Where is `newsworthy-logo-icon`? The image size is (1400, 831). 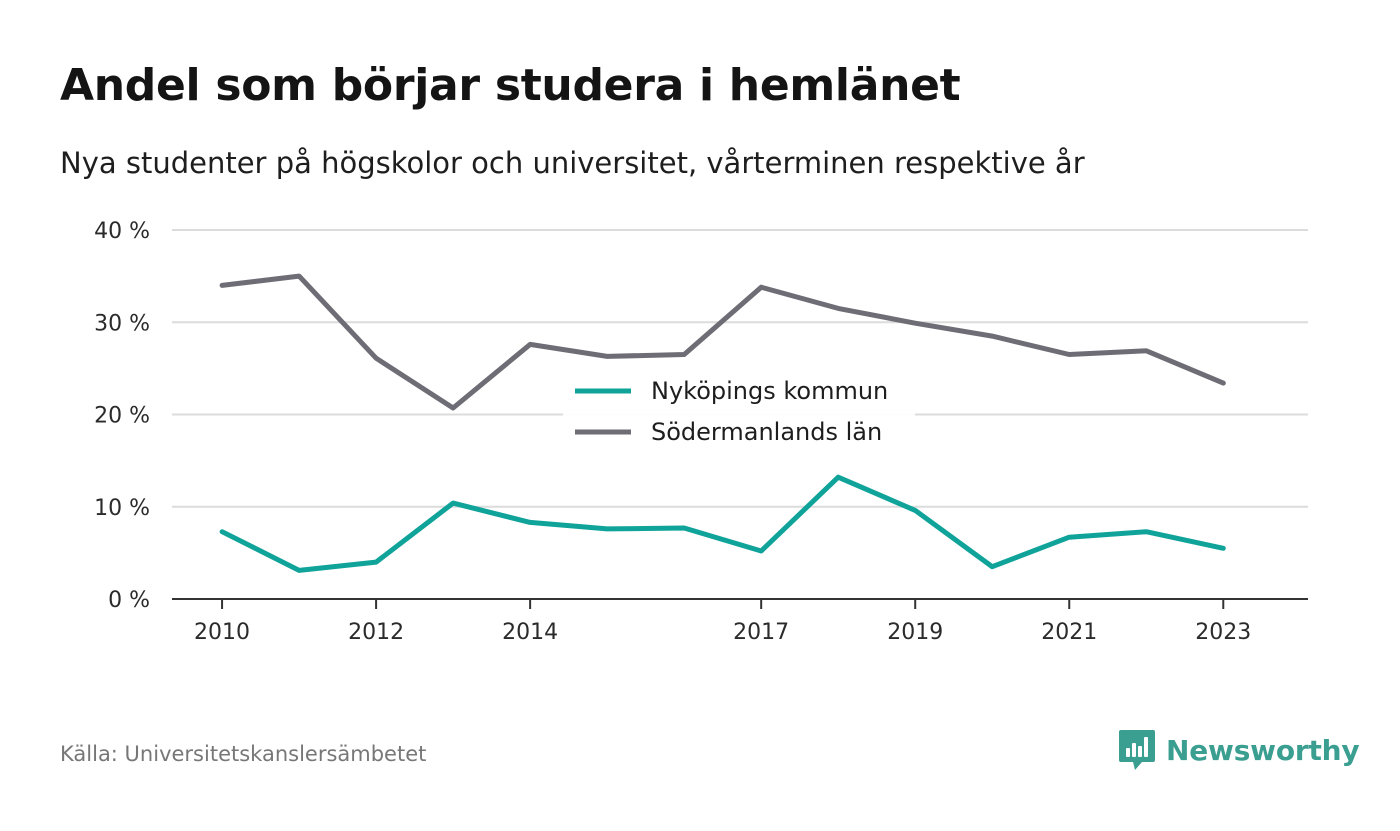 newsworthy-logo-icon is located at coordinates (1137, 750).